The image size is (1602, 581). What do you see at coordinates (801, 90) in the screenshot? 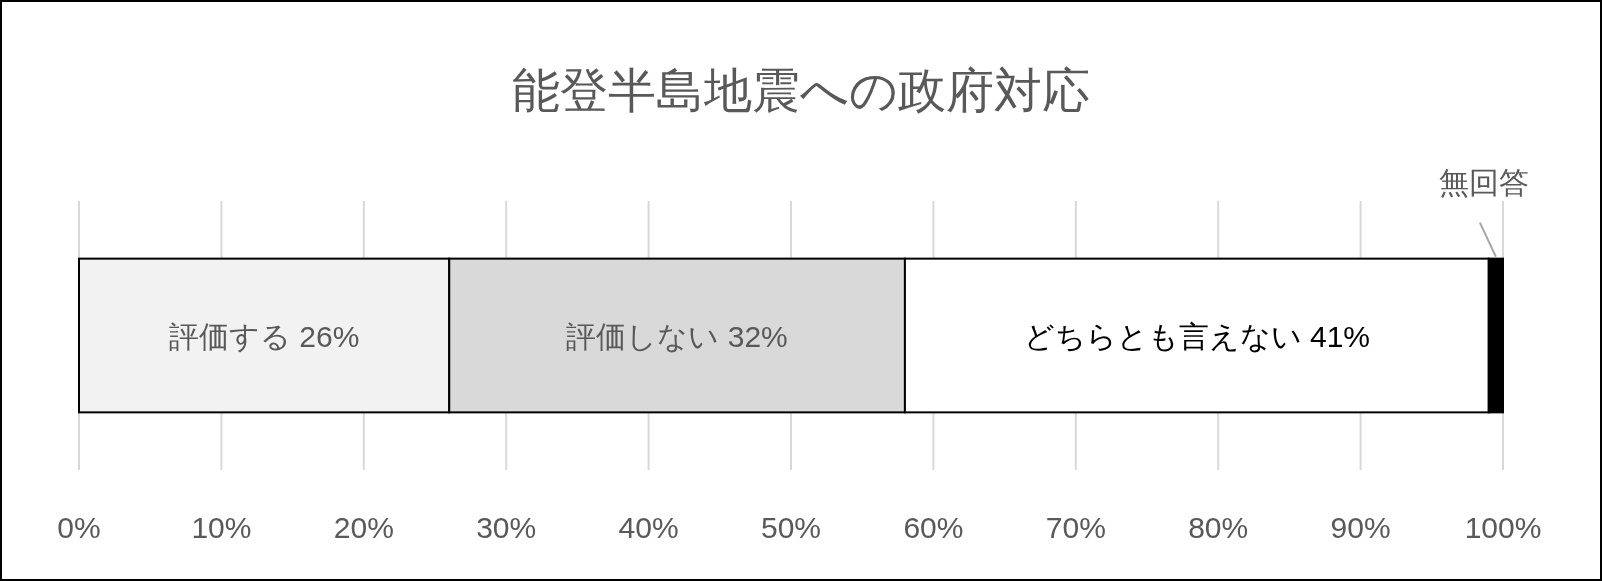
I see `chart-title: 能登半島地震への政府対応` at bounding box center [801, 90].